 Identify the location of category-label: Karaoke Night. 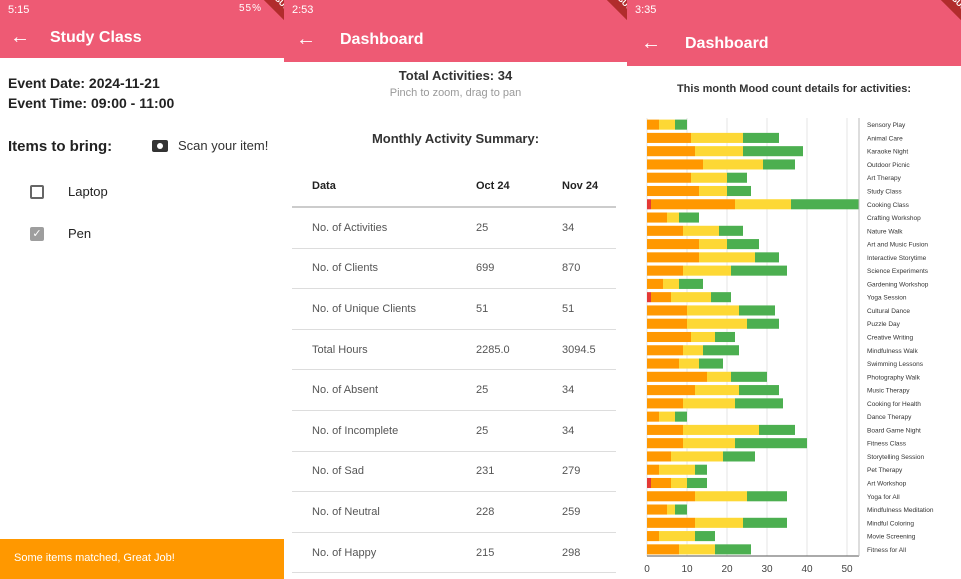
(887, 152).